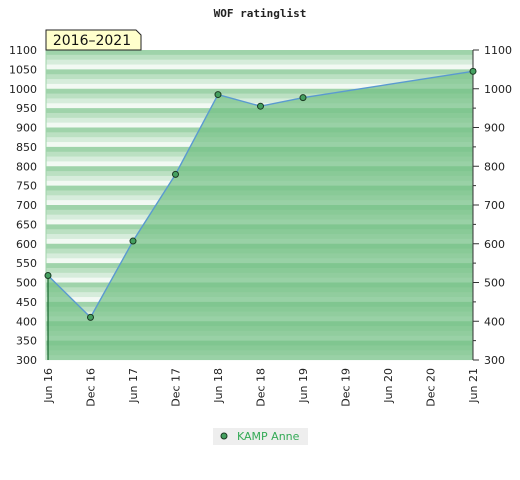  I want to click on legend-marker-icon, so click(224, 436).